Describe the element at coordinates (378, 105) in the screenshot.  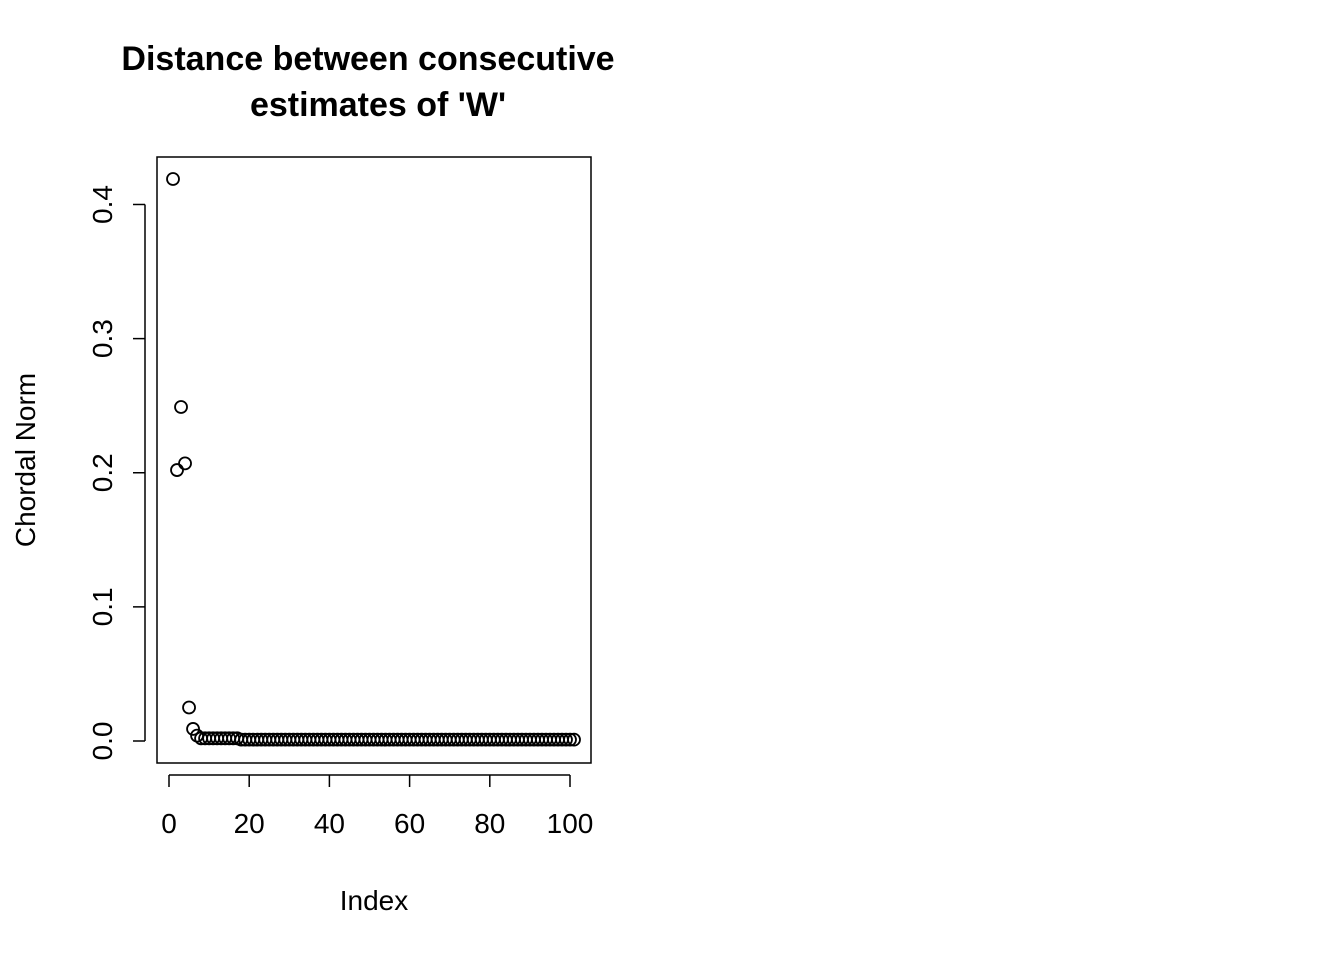
I see `chart-title-line-2: estimates of 'W'` at that location.